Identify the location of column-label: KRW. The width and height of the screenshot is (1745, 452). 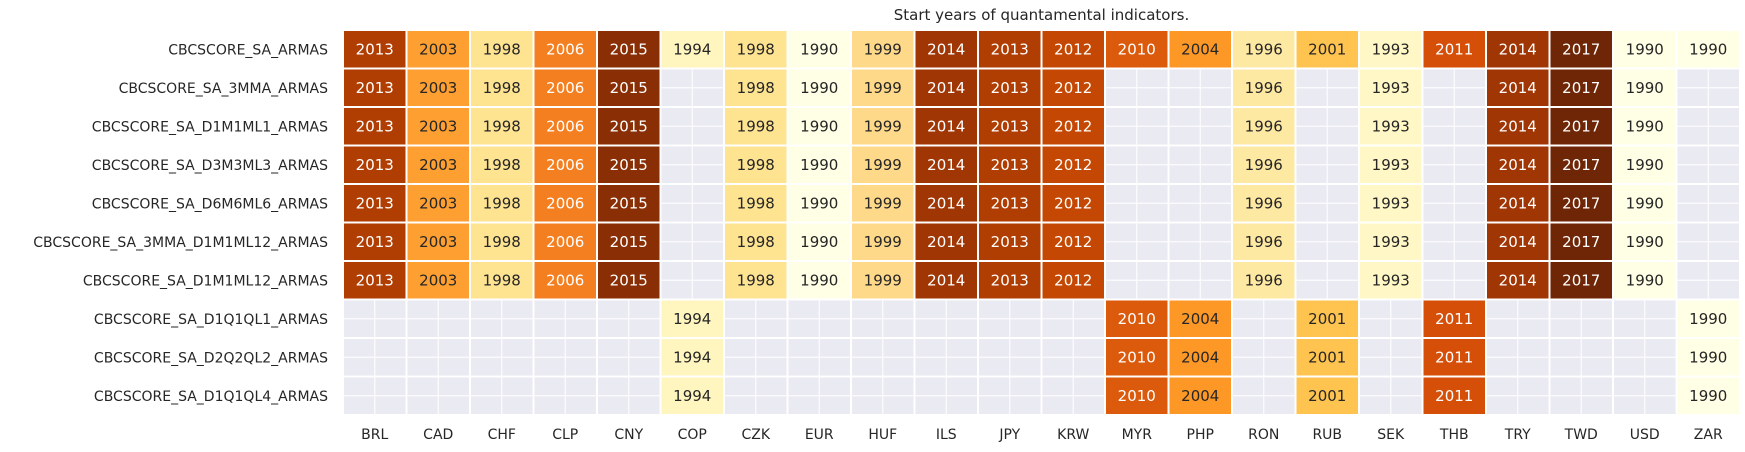
(1073, 435).